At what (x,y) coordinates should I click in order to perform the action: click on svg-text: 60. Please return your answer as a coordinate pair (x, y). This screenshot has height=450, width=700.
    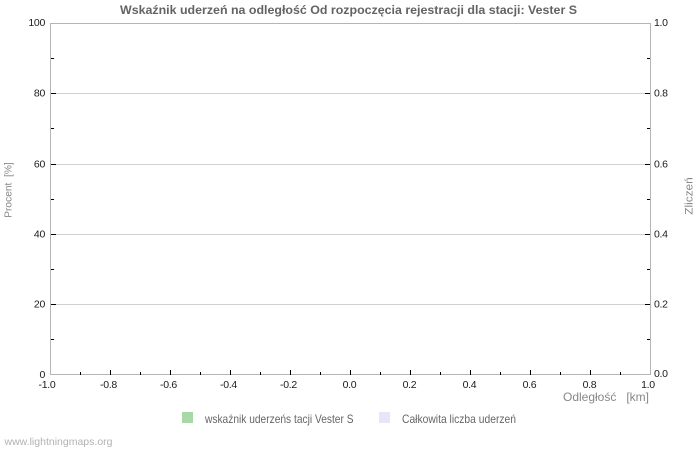
    Looking at the image, I should click on (40, 165).